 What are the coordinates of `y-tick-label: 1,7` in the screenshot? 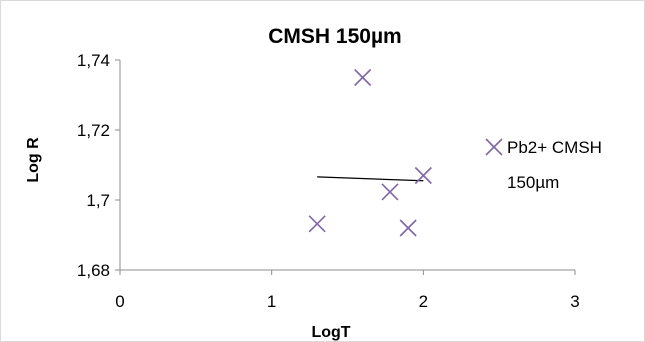 It's located at (98, 200).